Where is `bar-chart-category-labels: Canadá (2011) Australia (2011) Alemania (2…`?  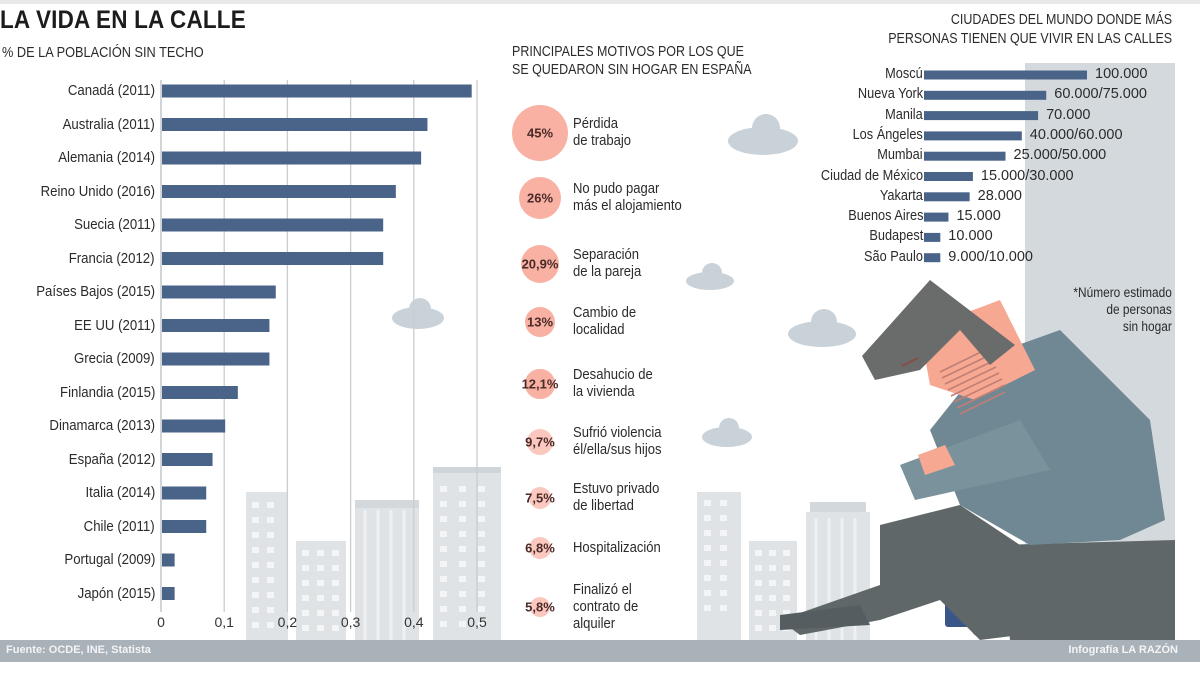 bar-chart-category-labels: Canadá (2011) Australia (2011) Alemania (2… is located at coordinates (77, 320).